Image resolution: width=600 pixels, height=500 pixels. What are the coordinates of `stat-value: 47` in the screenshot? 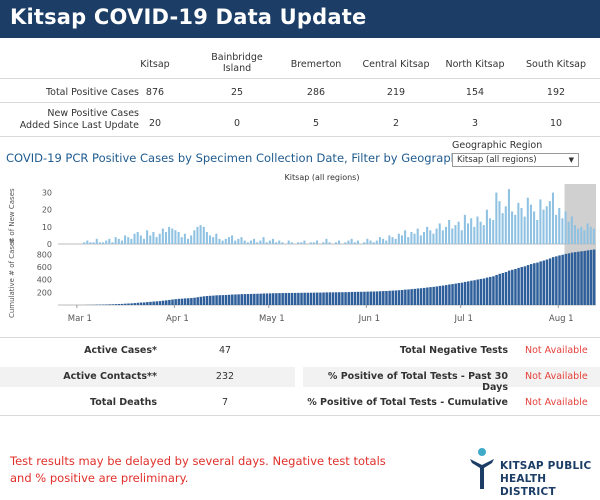 It's located at (225, 350).